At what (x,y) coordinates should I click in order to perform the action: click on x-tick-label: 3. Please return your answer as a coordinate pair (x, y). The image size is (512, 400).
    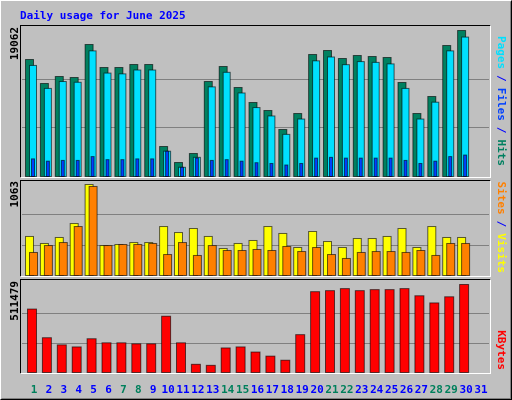
    Looking at the image, I should click on (63, 389).